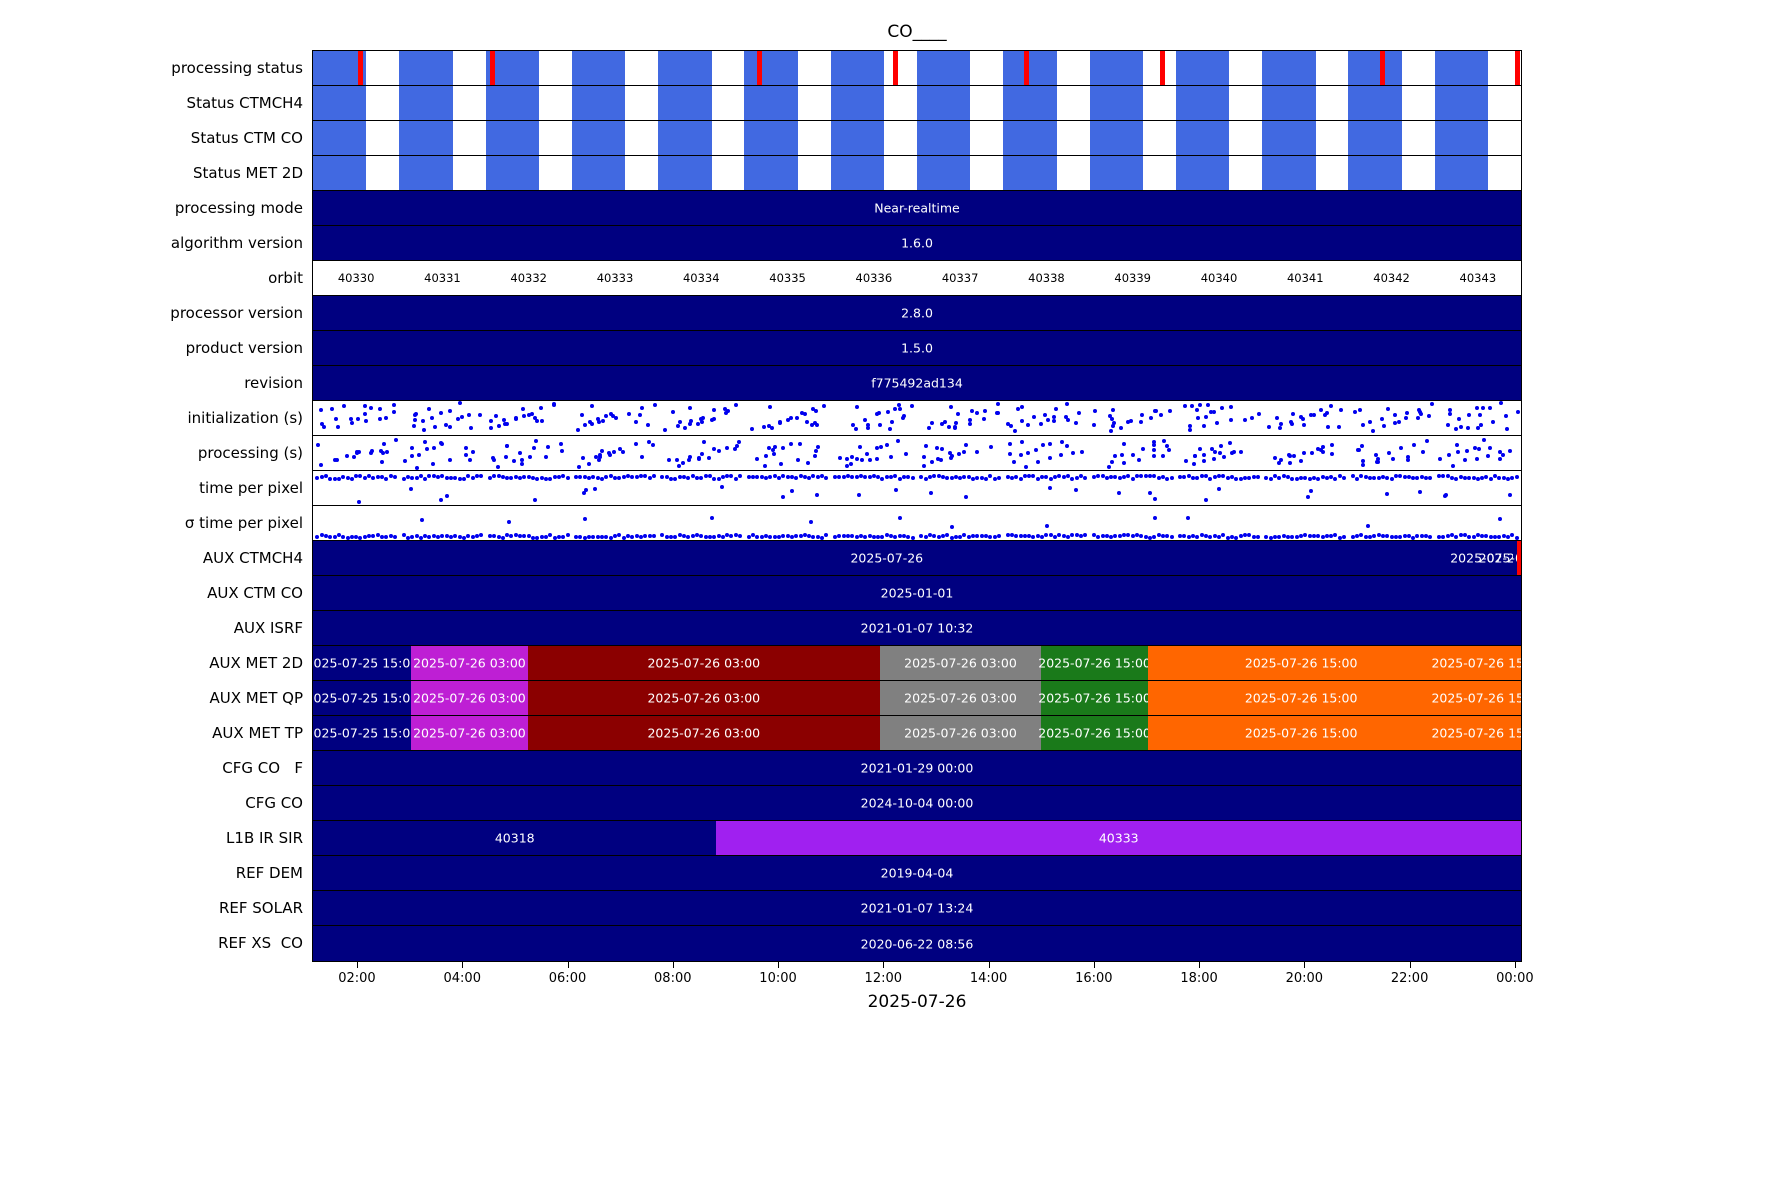  Describe the element at coordinates (469, 733) in the screenshot. I see `segment-magenta` at that location.